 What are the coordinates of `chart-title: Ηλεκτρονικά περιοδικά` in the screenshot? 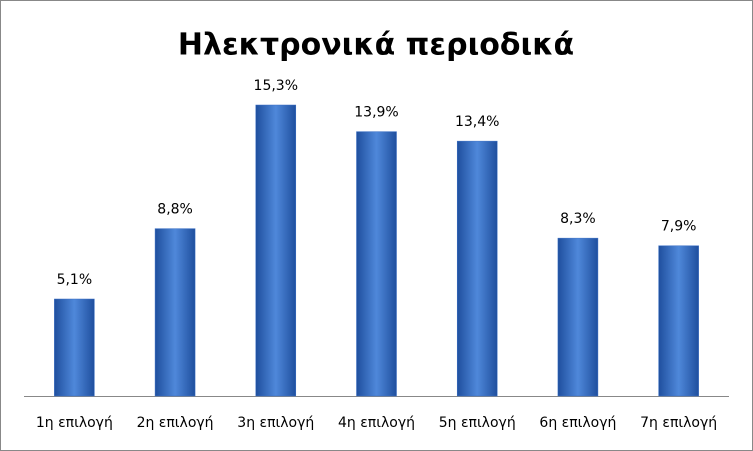 It's located at (376, 45).